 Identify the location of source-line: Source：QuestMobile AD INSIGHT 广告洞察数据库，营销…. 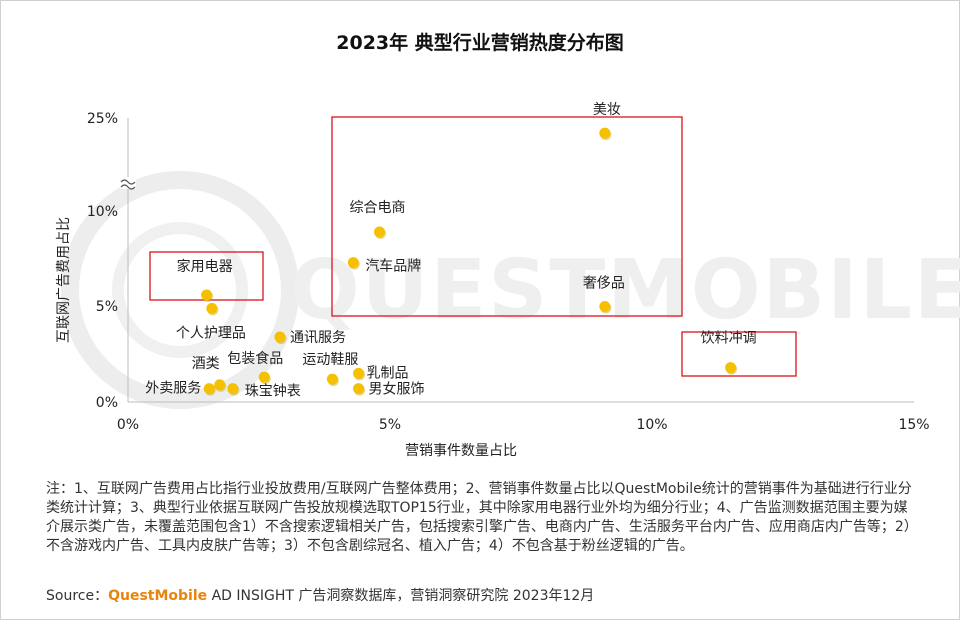
(320, 595).